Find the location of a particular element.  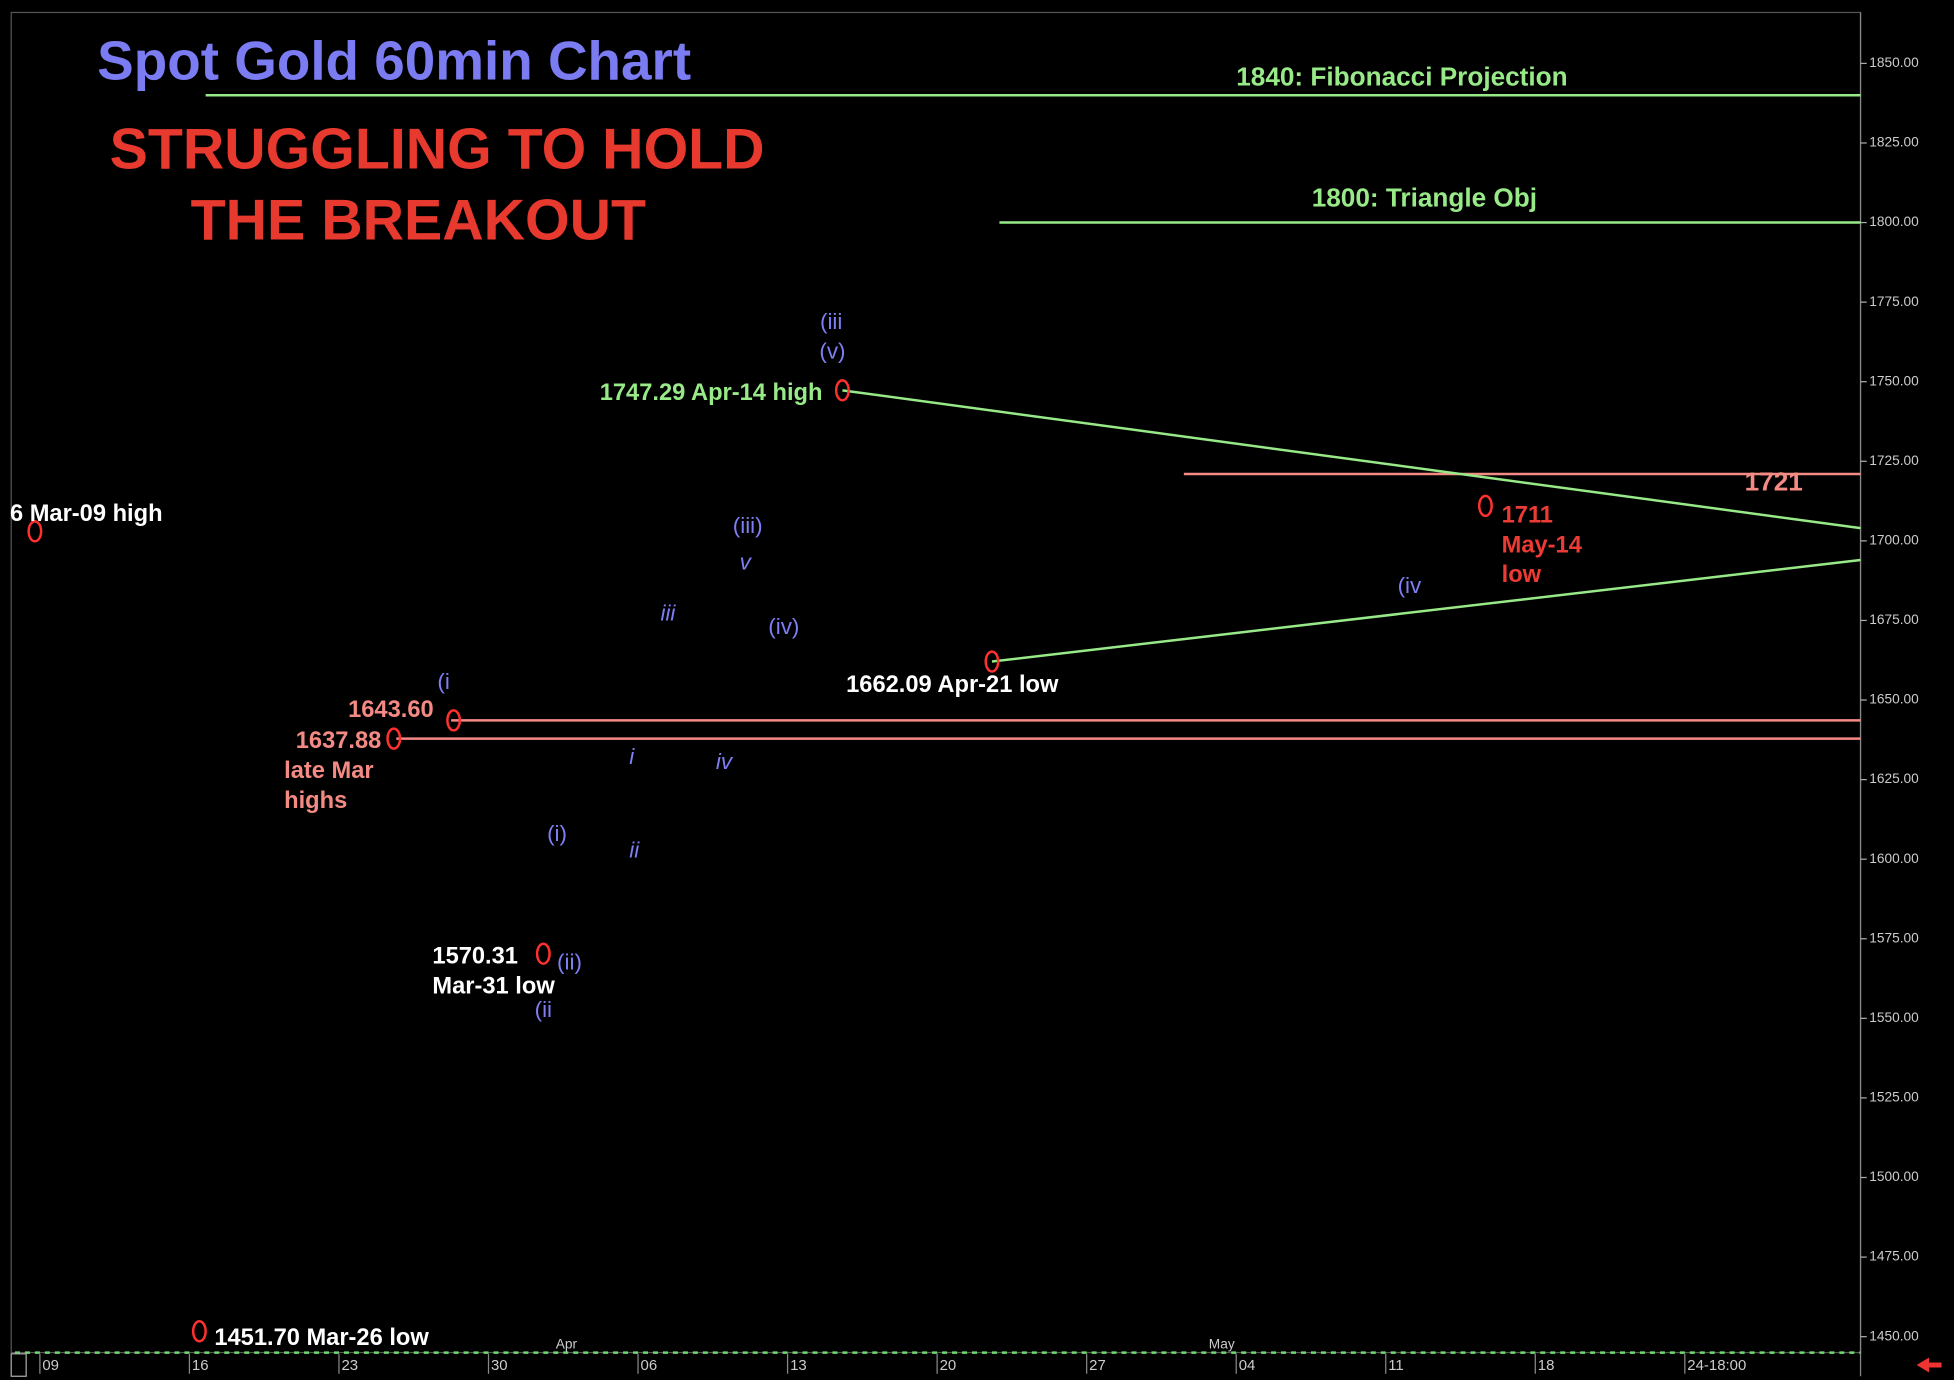

headline: STRUGGLING TO HOLD is located at coordinates (437, 149).